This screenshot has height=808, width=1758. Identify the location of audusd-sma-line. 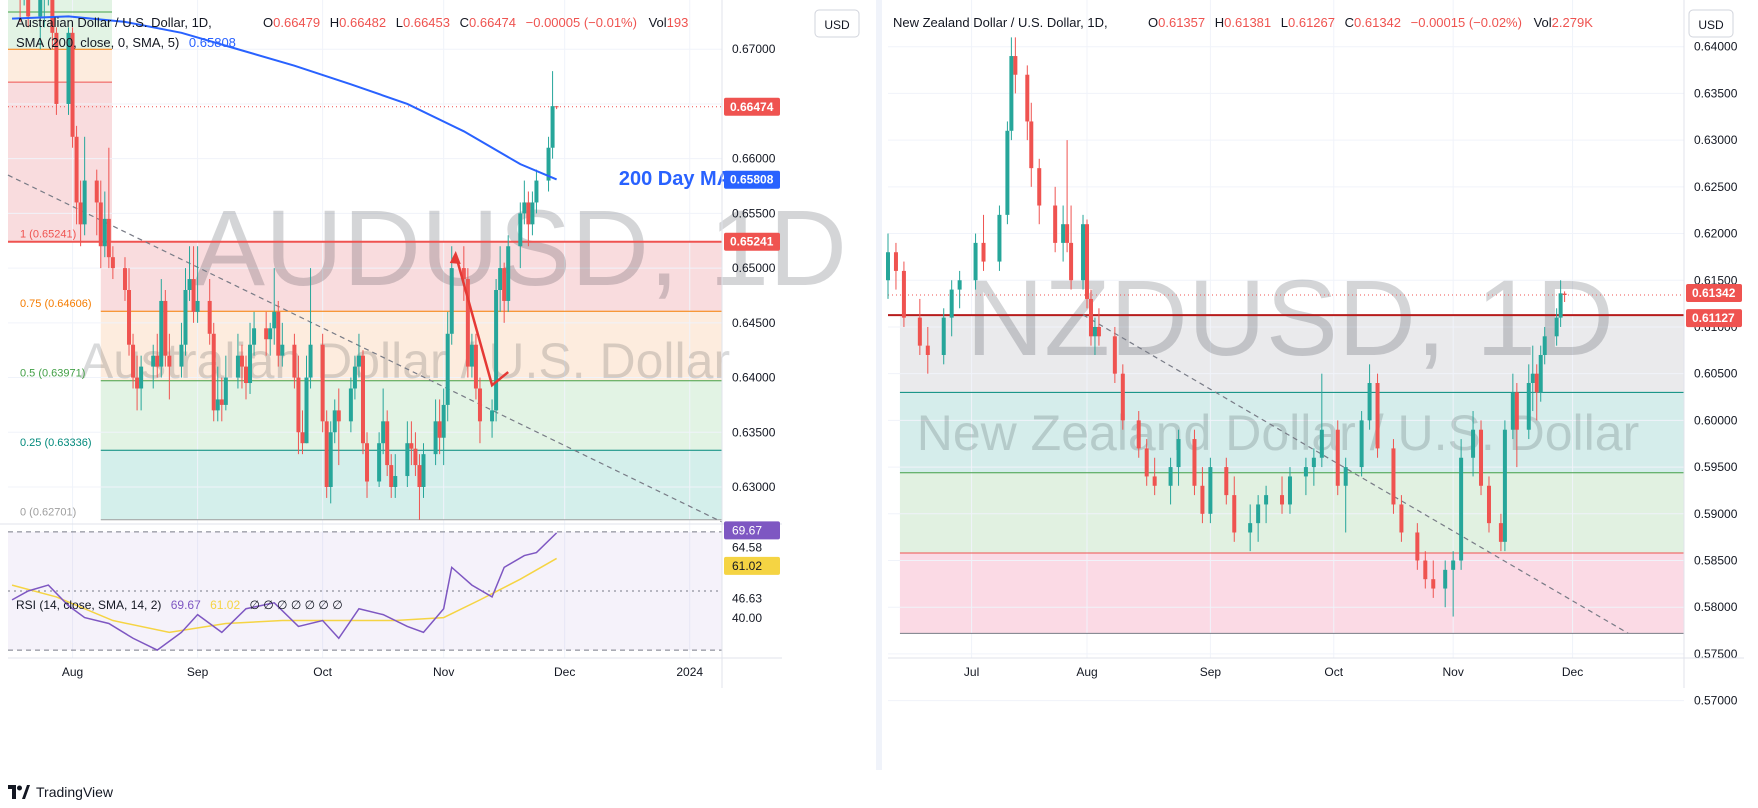
(284, 98).